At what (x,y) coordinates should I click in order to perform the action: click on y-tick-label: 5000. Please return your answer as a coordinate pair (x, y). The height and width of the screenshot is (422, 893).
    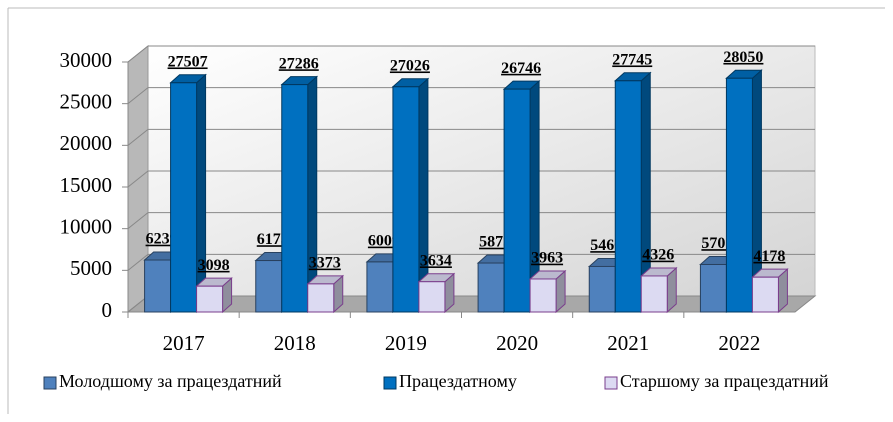
    Looking at the image, I should click on (91, 268).